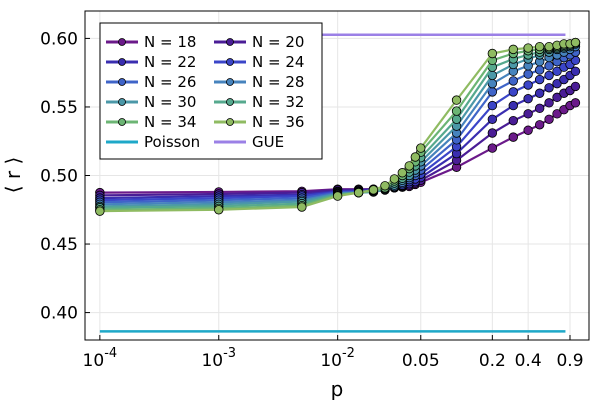 This screenshot has height=400, width=600. I want to click on legend-label: N = 34, so click(170, 122).